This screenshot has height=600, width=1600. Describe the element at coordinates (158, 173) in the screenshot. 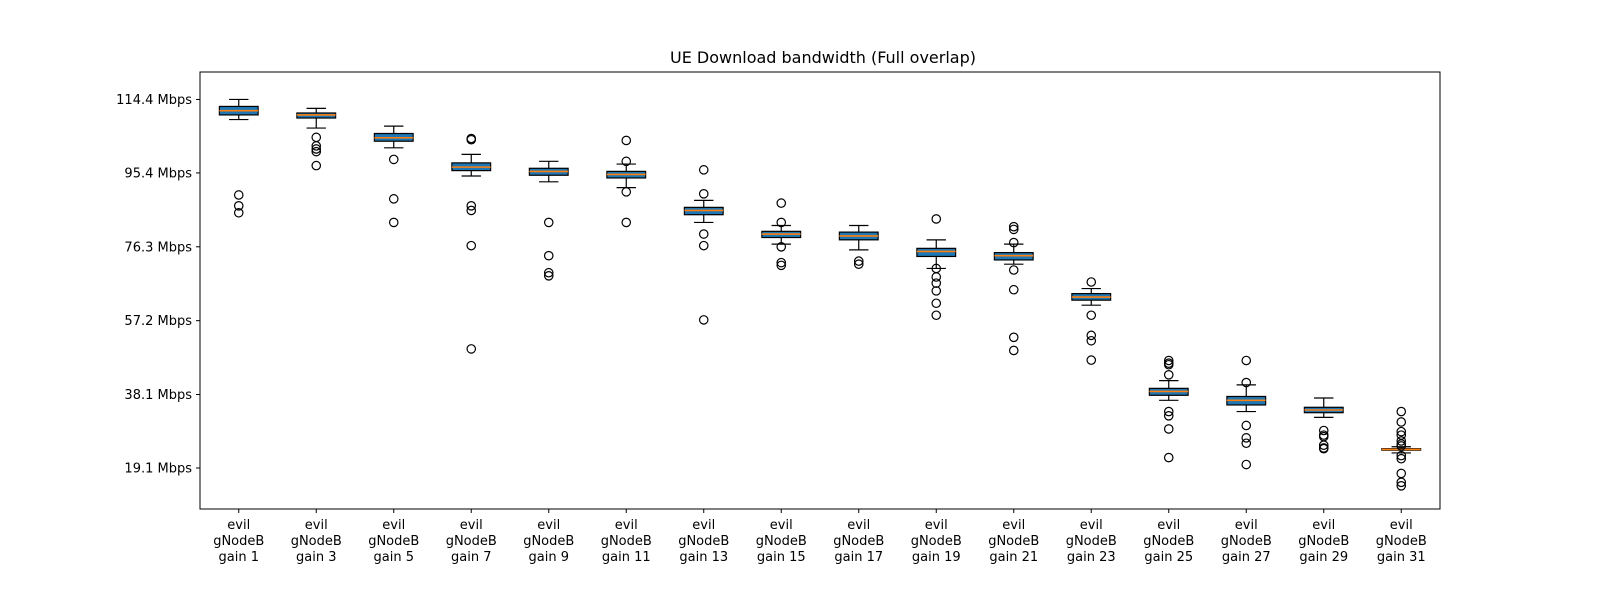

I see `y-tick-label: 95.4 Mbps` at that location.